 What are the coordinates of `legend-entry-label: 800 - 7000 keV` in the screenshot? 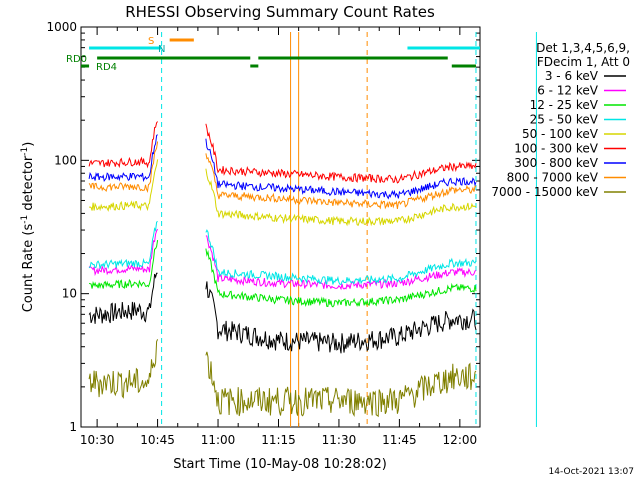 It's located at (553, 178).